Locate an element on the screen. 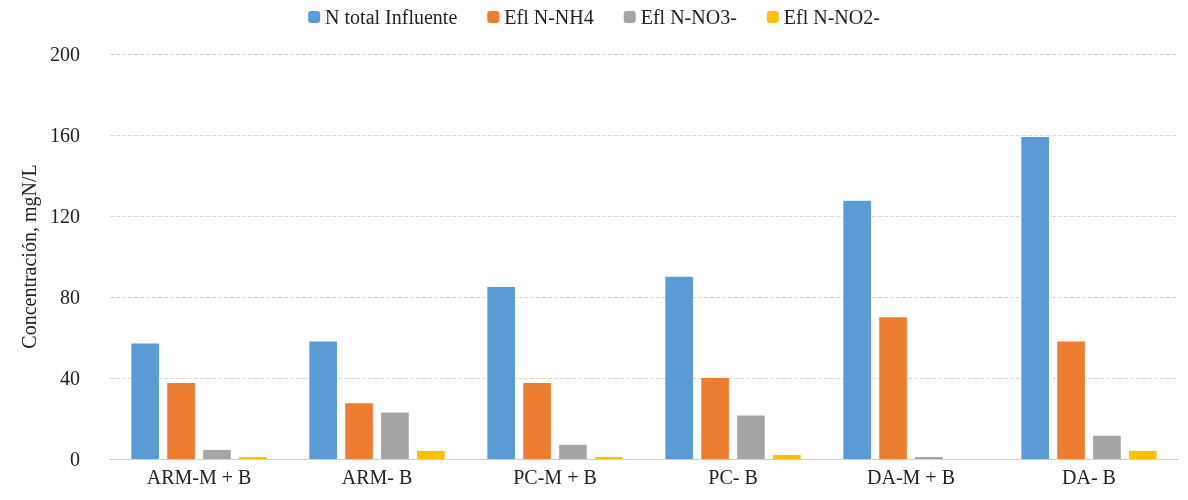 The width and height of the screenshot is (1188, 500). legend-label: Efl N-NO3- is located at coordinates (688, 17).